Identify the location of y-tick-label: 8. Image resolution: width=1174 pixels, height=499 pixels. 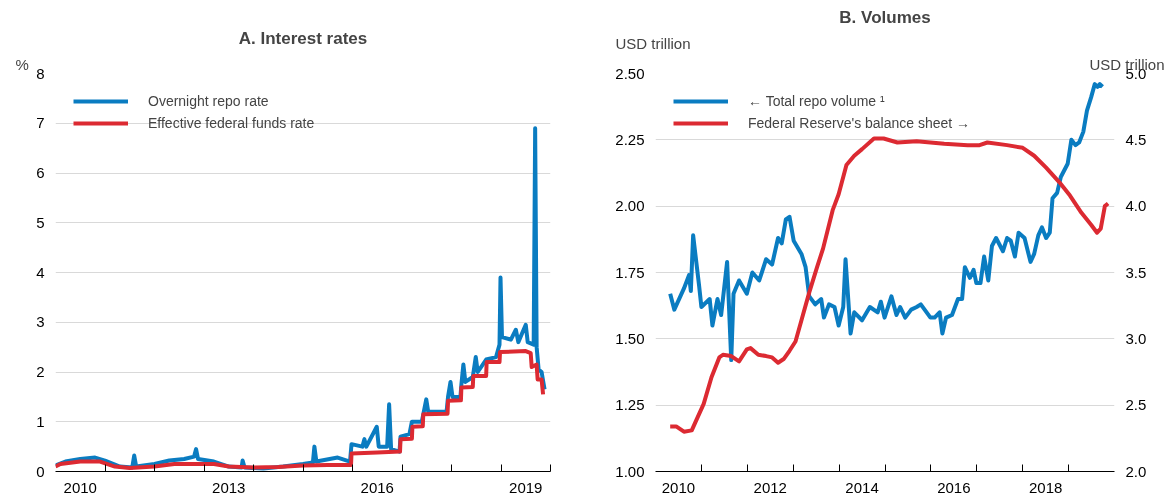
(40, 73).